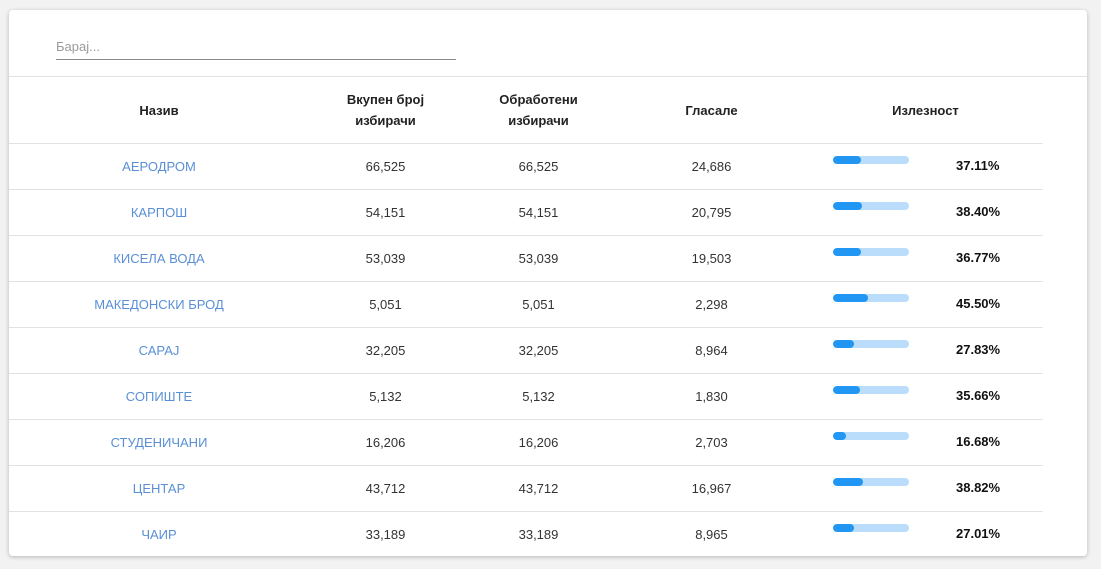 Image resolution: width=1101 pixels, height=569 pixels. What do you see at coordinates (711, 396) in the screenshot?
I see `cell-voted: 1,830` at bounding box center [711, 396].